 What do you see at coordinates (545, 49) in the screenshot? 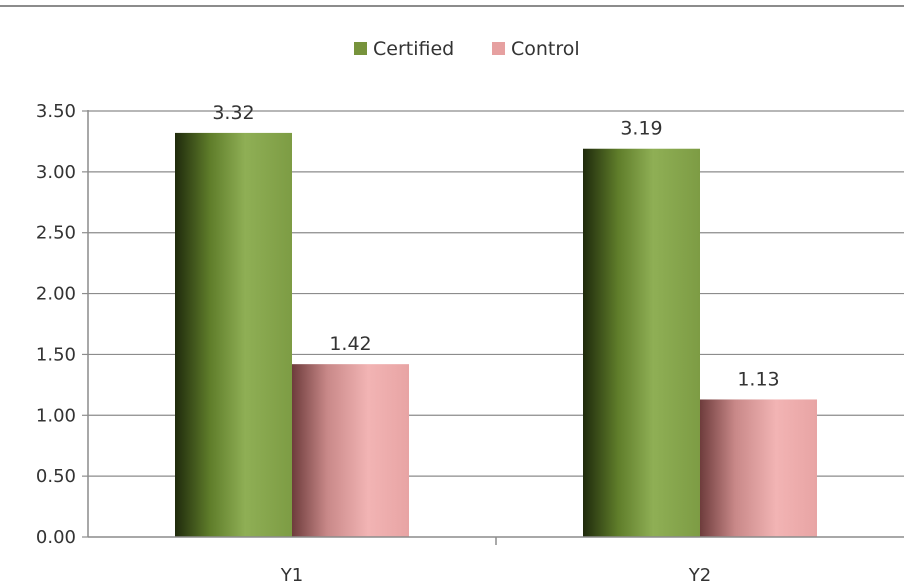
I see `legend-label-control: Control` at bounding box center [545, 49].